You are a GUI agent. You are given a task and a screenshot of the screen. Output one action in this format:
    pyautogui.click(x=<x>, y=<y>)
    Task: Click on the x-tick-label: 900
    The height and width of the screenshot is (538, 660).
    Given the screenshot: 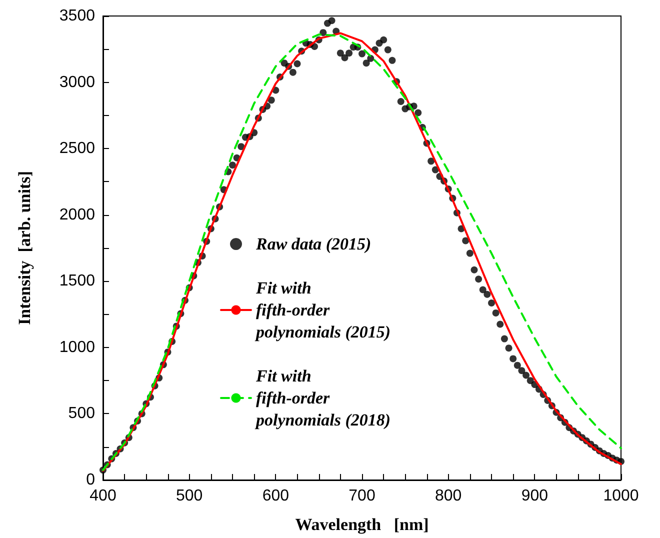 What is the action you would take?
    pyautogui.click(x=534, y=496)
    